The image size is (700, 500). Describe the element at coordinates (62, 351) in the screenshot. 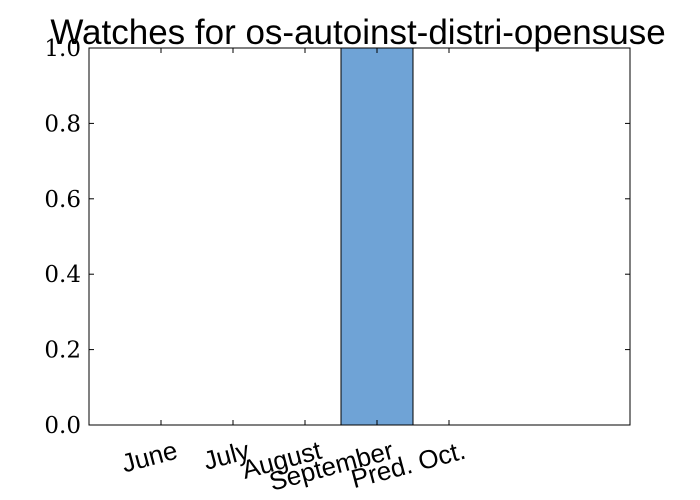

I see `y-tick-label: 0.2` at that location.